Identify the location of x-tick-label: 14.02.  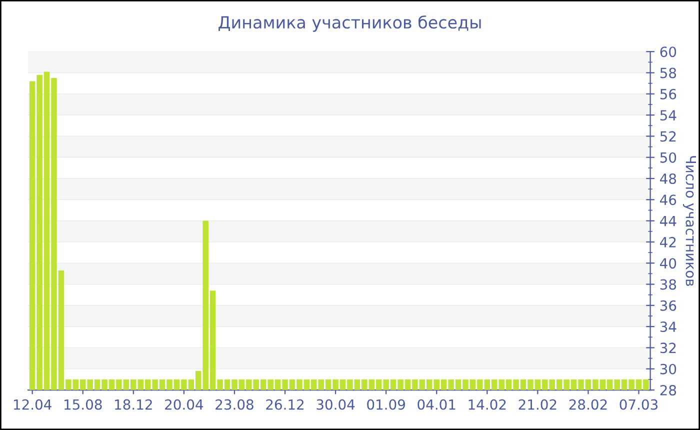
(487, 404).